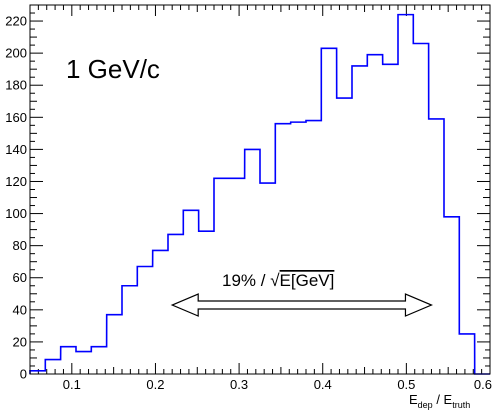 This screenshot has height=411, width=493. Describe the element at coordinates (443, 399) in the screenshot. I see `x-axis-label-sep: / E` at that location.